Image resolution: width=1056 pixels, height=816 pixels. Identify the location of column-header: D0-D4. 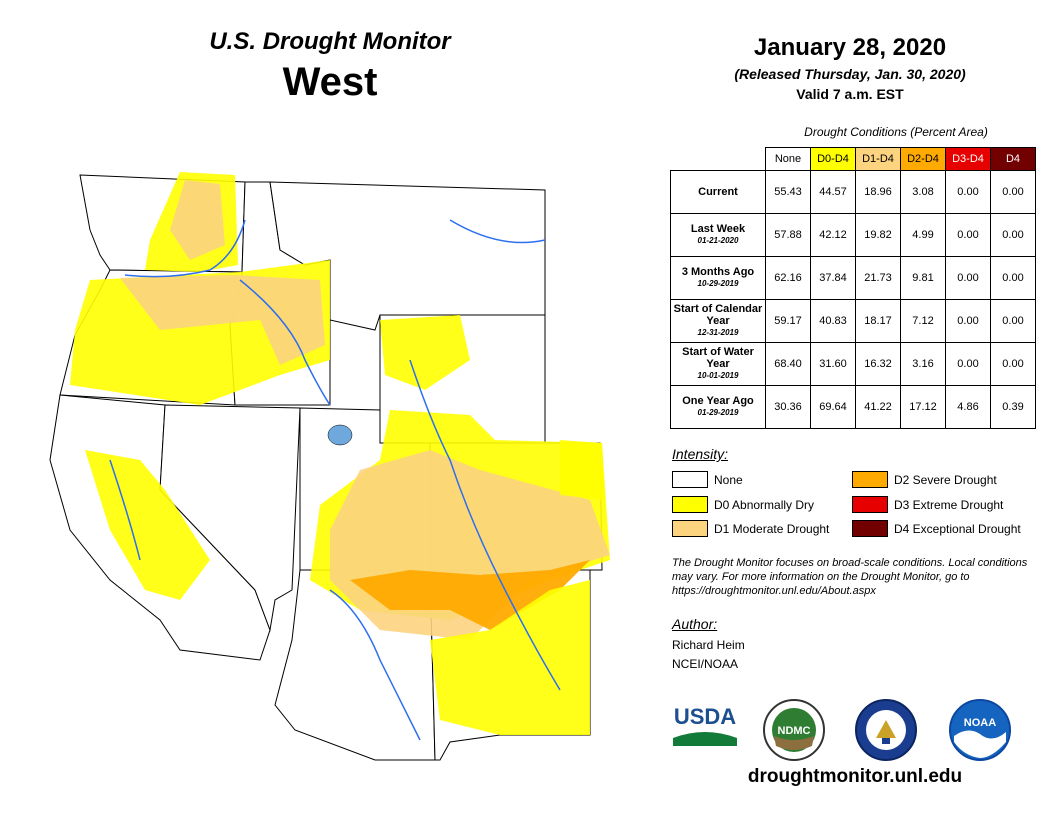
(833, 159).